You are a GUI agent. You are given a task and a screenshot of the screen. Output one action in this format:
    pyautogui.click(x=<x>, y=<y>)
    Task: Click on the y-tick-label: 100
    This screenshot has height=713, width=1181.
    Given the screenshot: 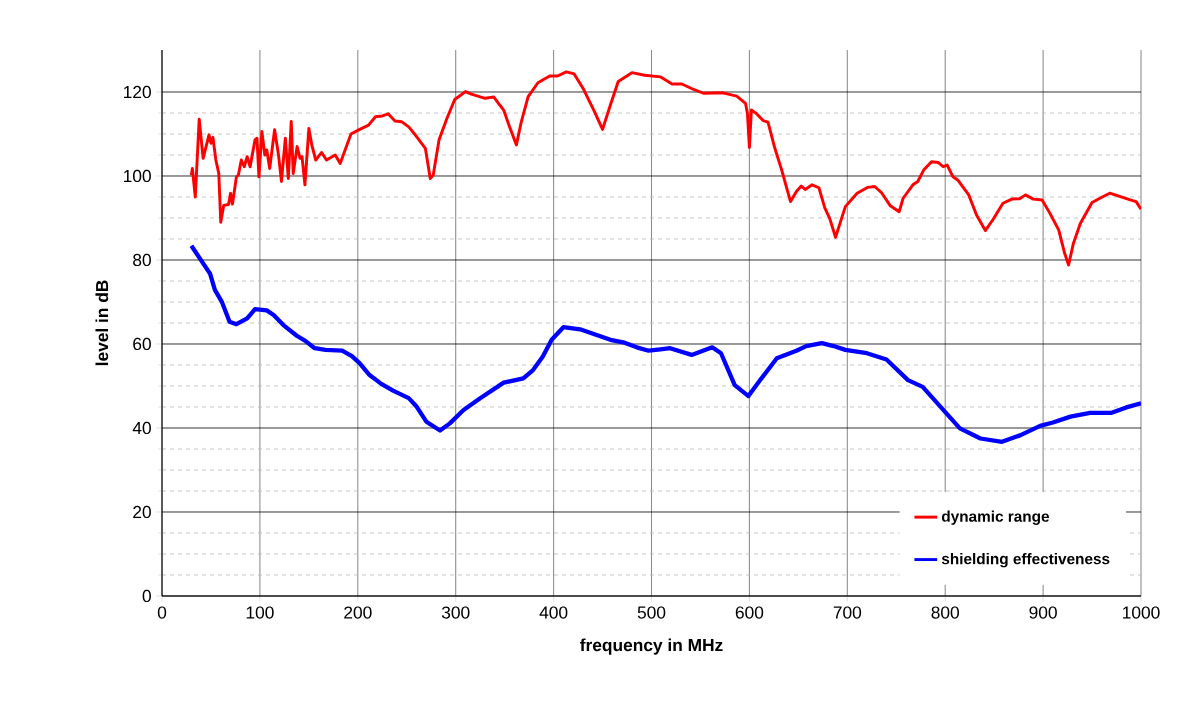 What is the action you would take?
    pyautogui.click(x=137, y=176)
    